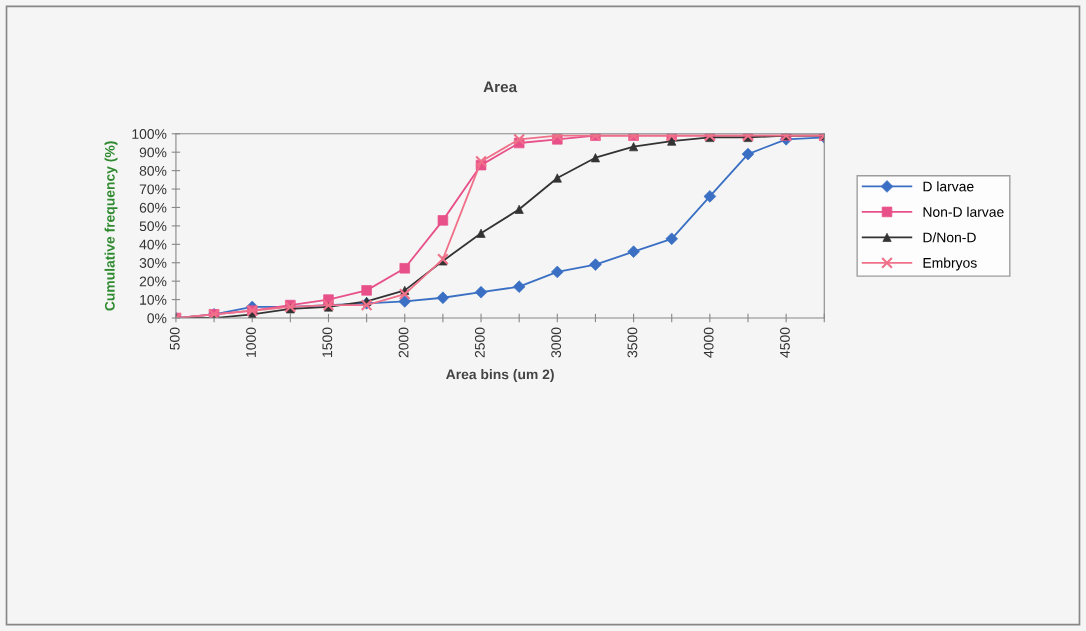  What do you see at coordinates (950, 264) in the screenshot?
I see `legend-label: Embryos` at bounding box center [950, 264].